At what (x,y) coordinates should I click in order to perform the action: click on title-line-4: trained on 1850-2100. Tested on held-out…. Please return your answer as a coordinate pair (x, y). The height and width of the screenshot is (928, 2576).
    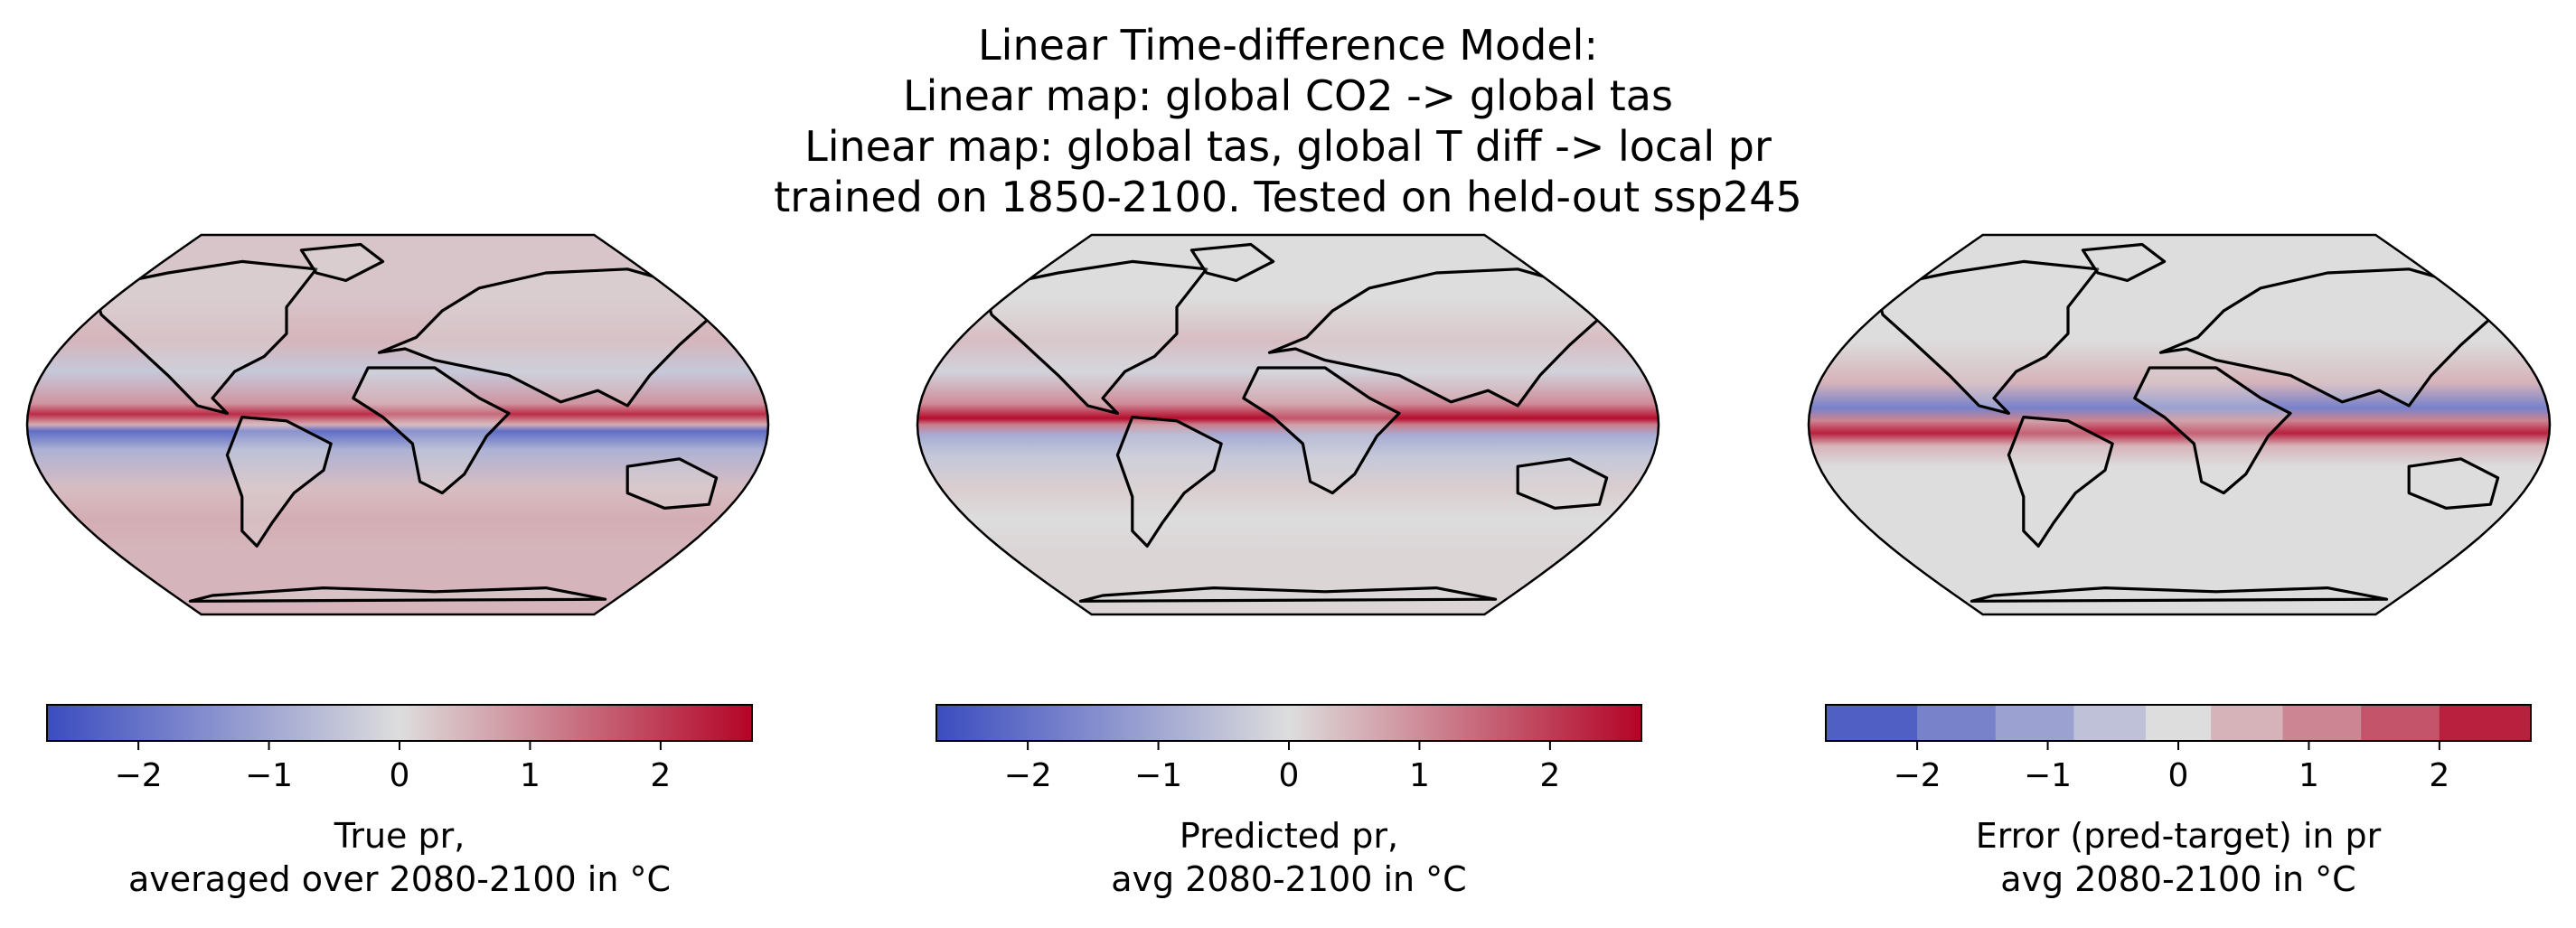
    Looking at the image, I should click on (1288, 197).